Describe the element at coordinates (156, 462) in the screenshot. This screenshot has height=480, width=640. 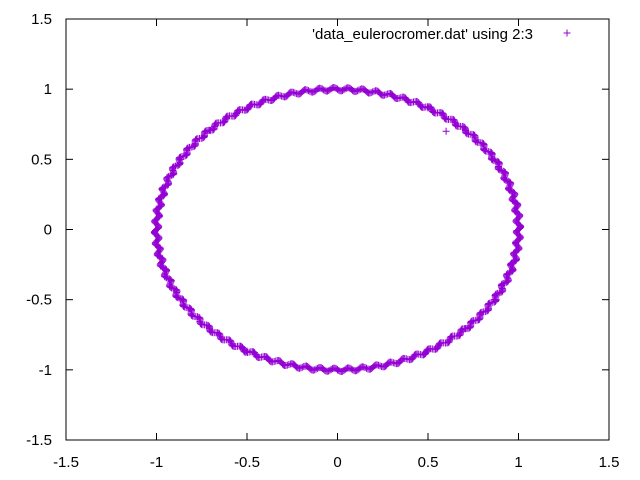
I see `x-tick-label: -1` at that location.